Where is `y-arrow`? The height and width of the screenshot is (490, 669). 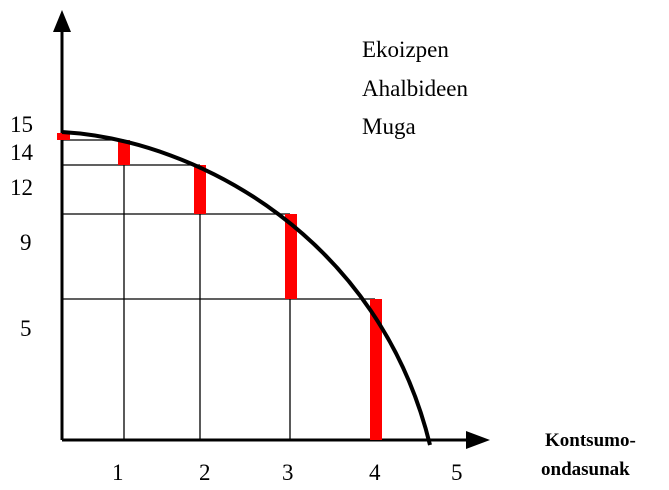 y-arrow is located at coordinates (62, 21).